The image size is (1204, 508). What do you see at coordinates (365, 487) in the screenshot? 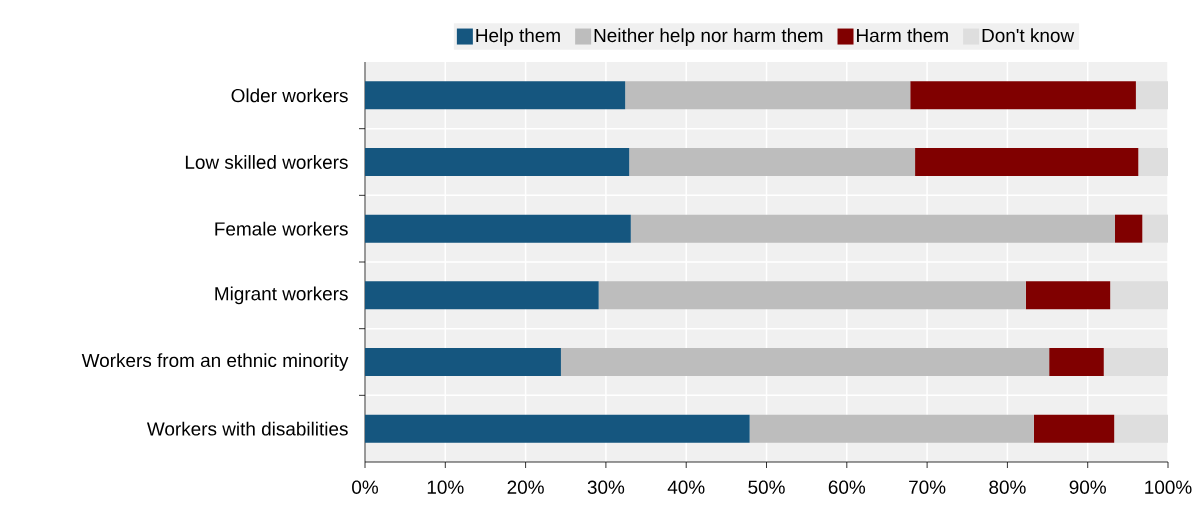
I see `x-tick-label: 0%` at bounding box center [365, 487].